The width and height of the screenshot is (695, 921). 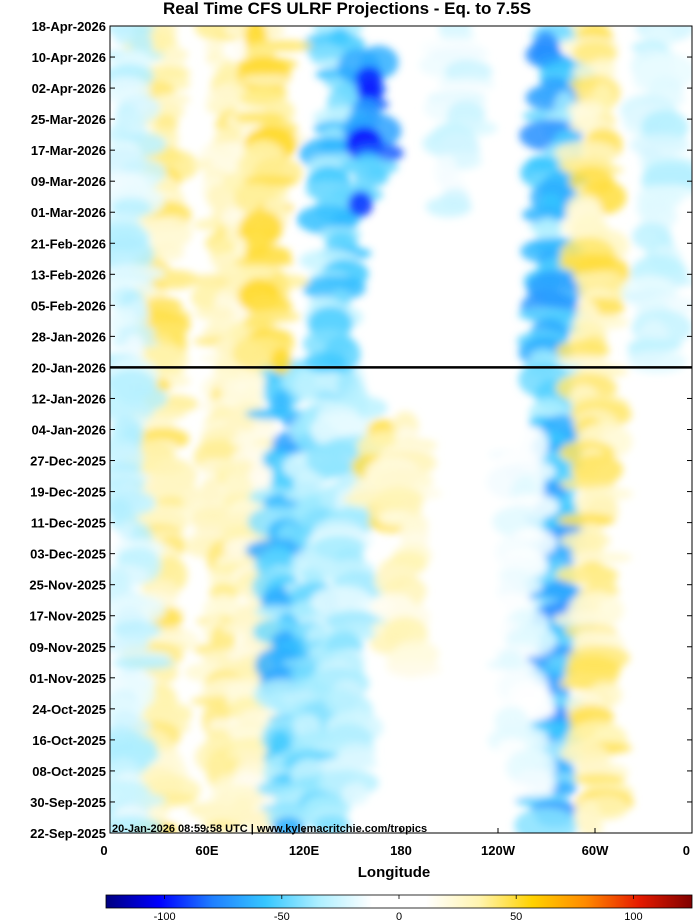 I want to click on y-tick-label: 10-Apr-2026, so click(x=69, y=57).